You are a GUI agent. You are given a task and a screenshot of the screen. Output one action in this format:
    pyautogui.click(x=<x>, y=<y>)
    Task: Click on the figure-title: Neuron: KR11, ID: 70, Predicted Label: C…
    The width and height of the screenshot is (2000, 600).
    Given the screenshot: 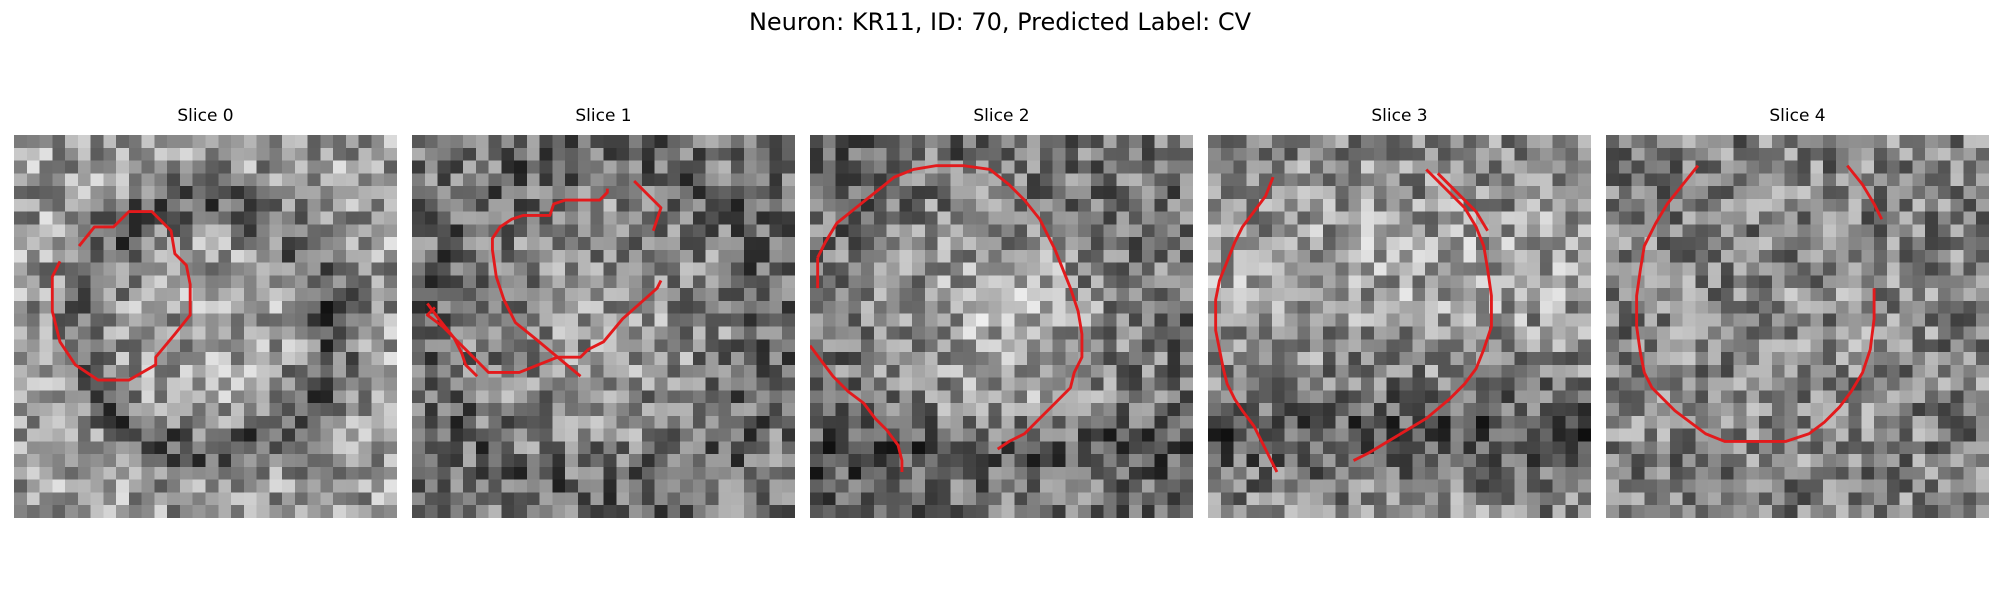 What is the action you would take?
    pyautogui.click(x=1000, y=22)
    